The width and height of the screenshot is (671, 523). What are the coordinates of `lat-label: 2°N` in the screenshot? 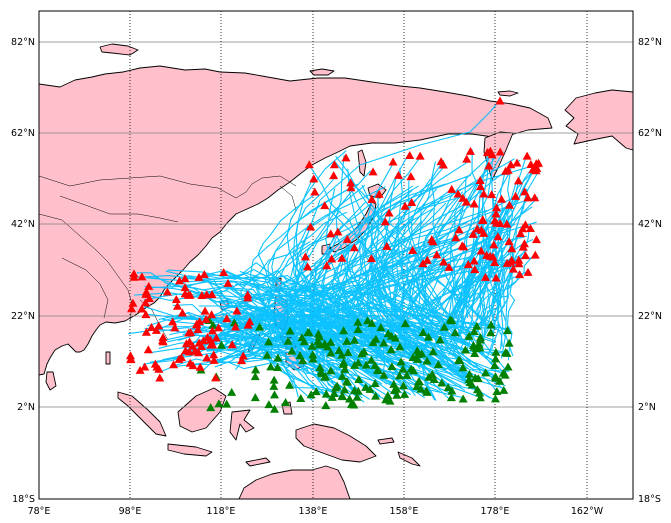 It's located at (26, 407).